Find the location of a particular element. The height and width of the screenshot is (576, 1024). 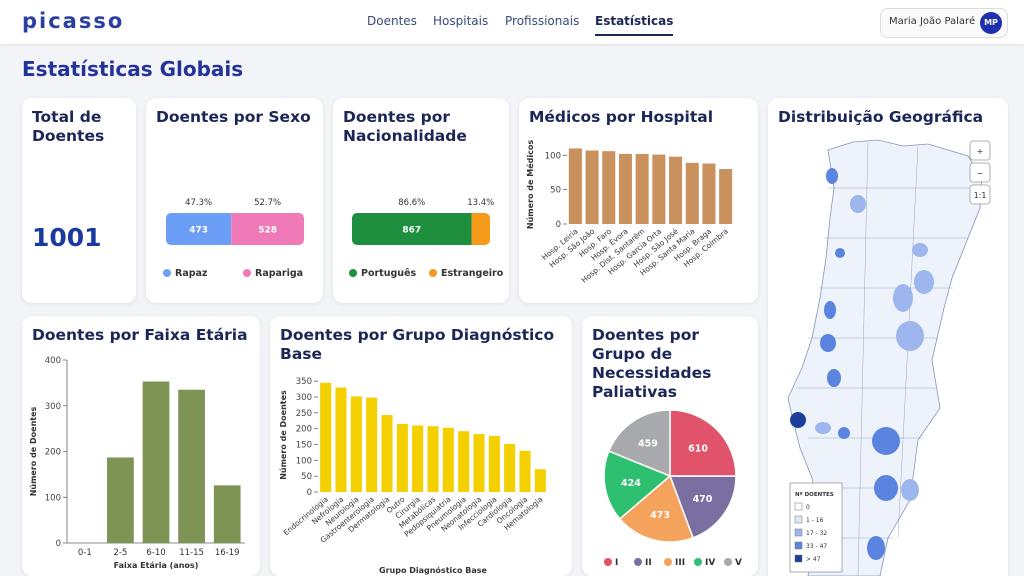

nav-link: Profissionais is located at coordinates (542, 21).